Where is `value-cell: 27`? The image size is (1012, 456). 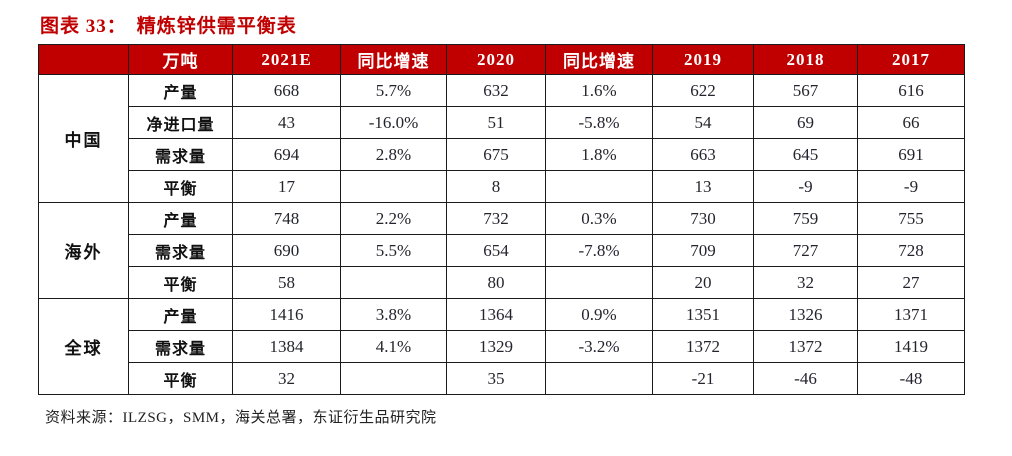 value-cell: 27 is located at coordinates (911, 282).